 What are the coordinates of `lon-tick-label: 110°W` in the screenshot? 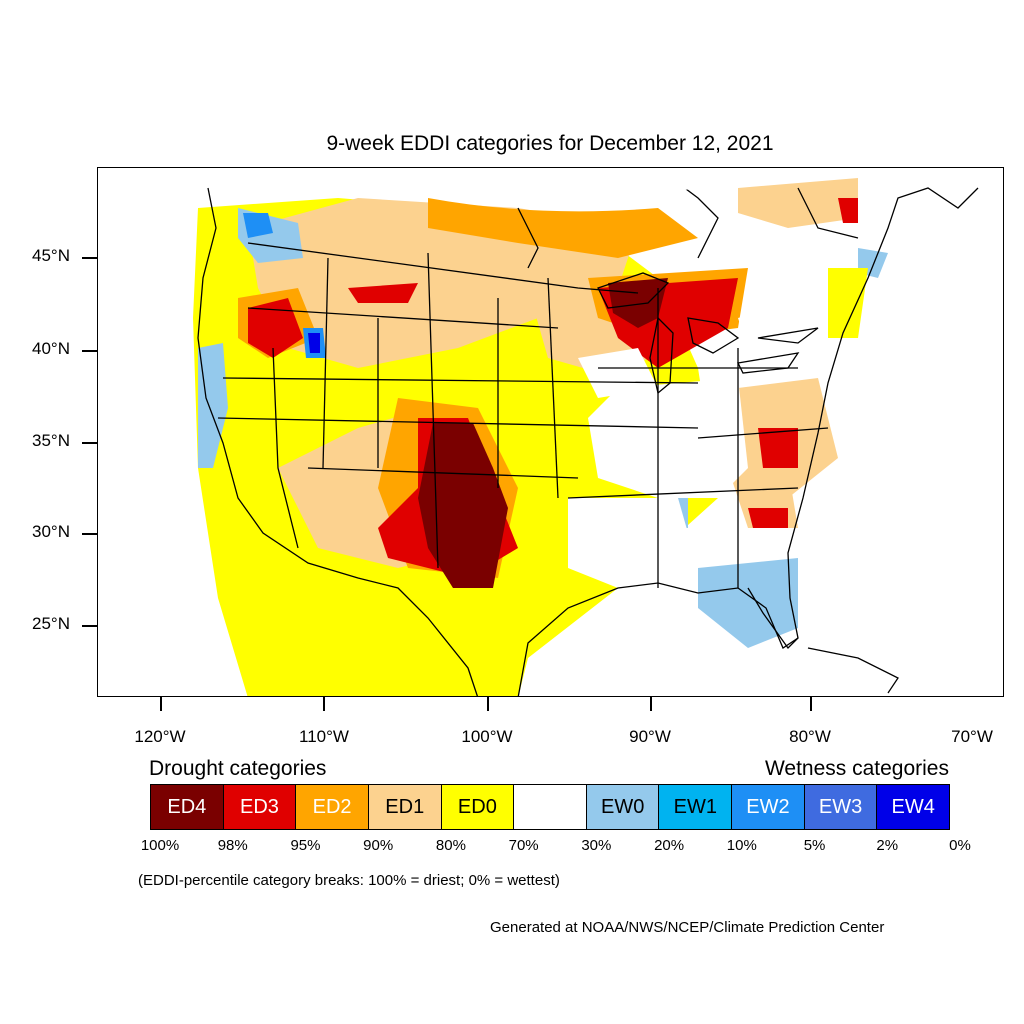 It's located at (324, 736).